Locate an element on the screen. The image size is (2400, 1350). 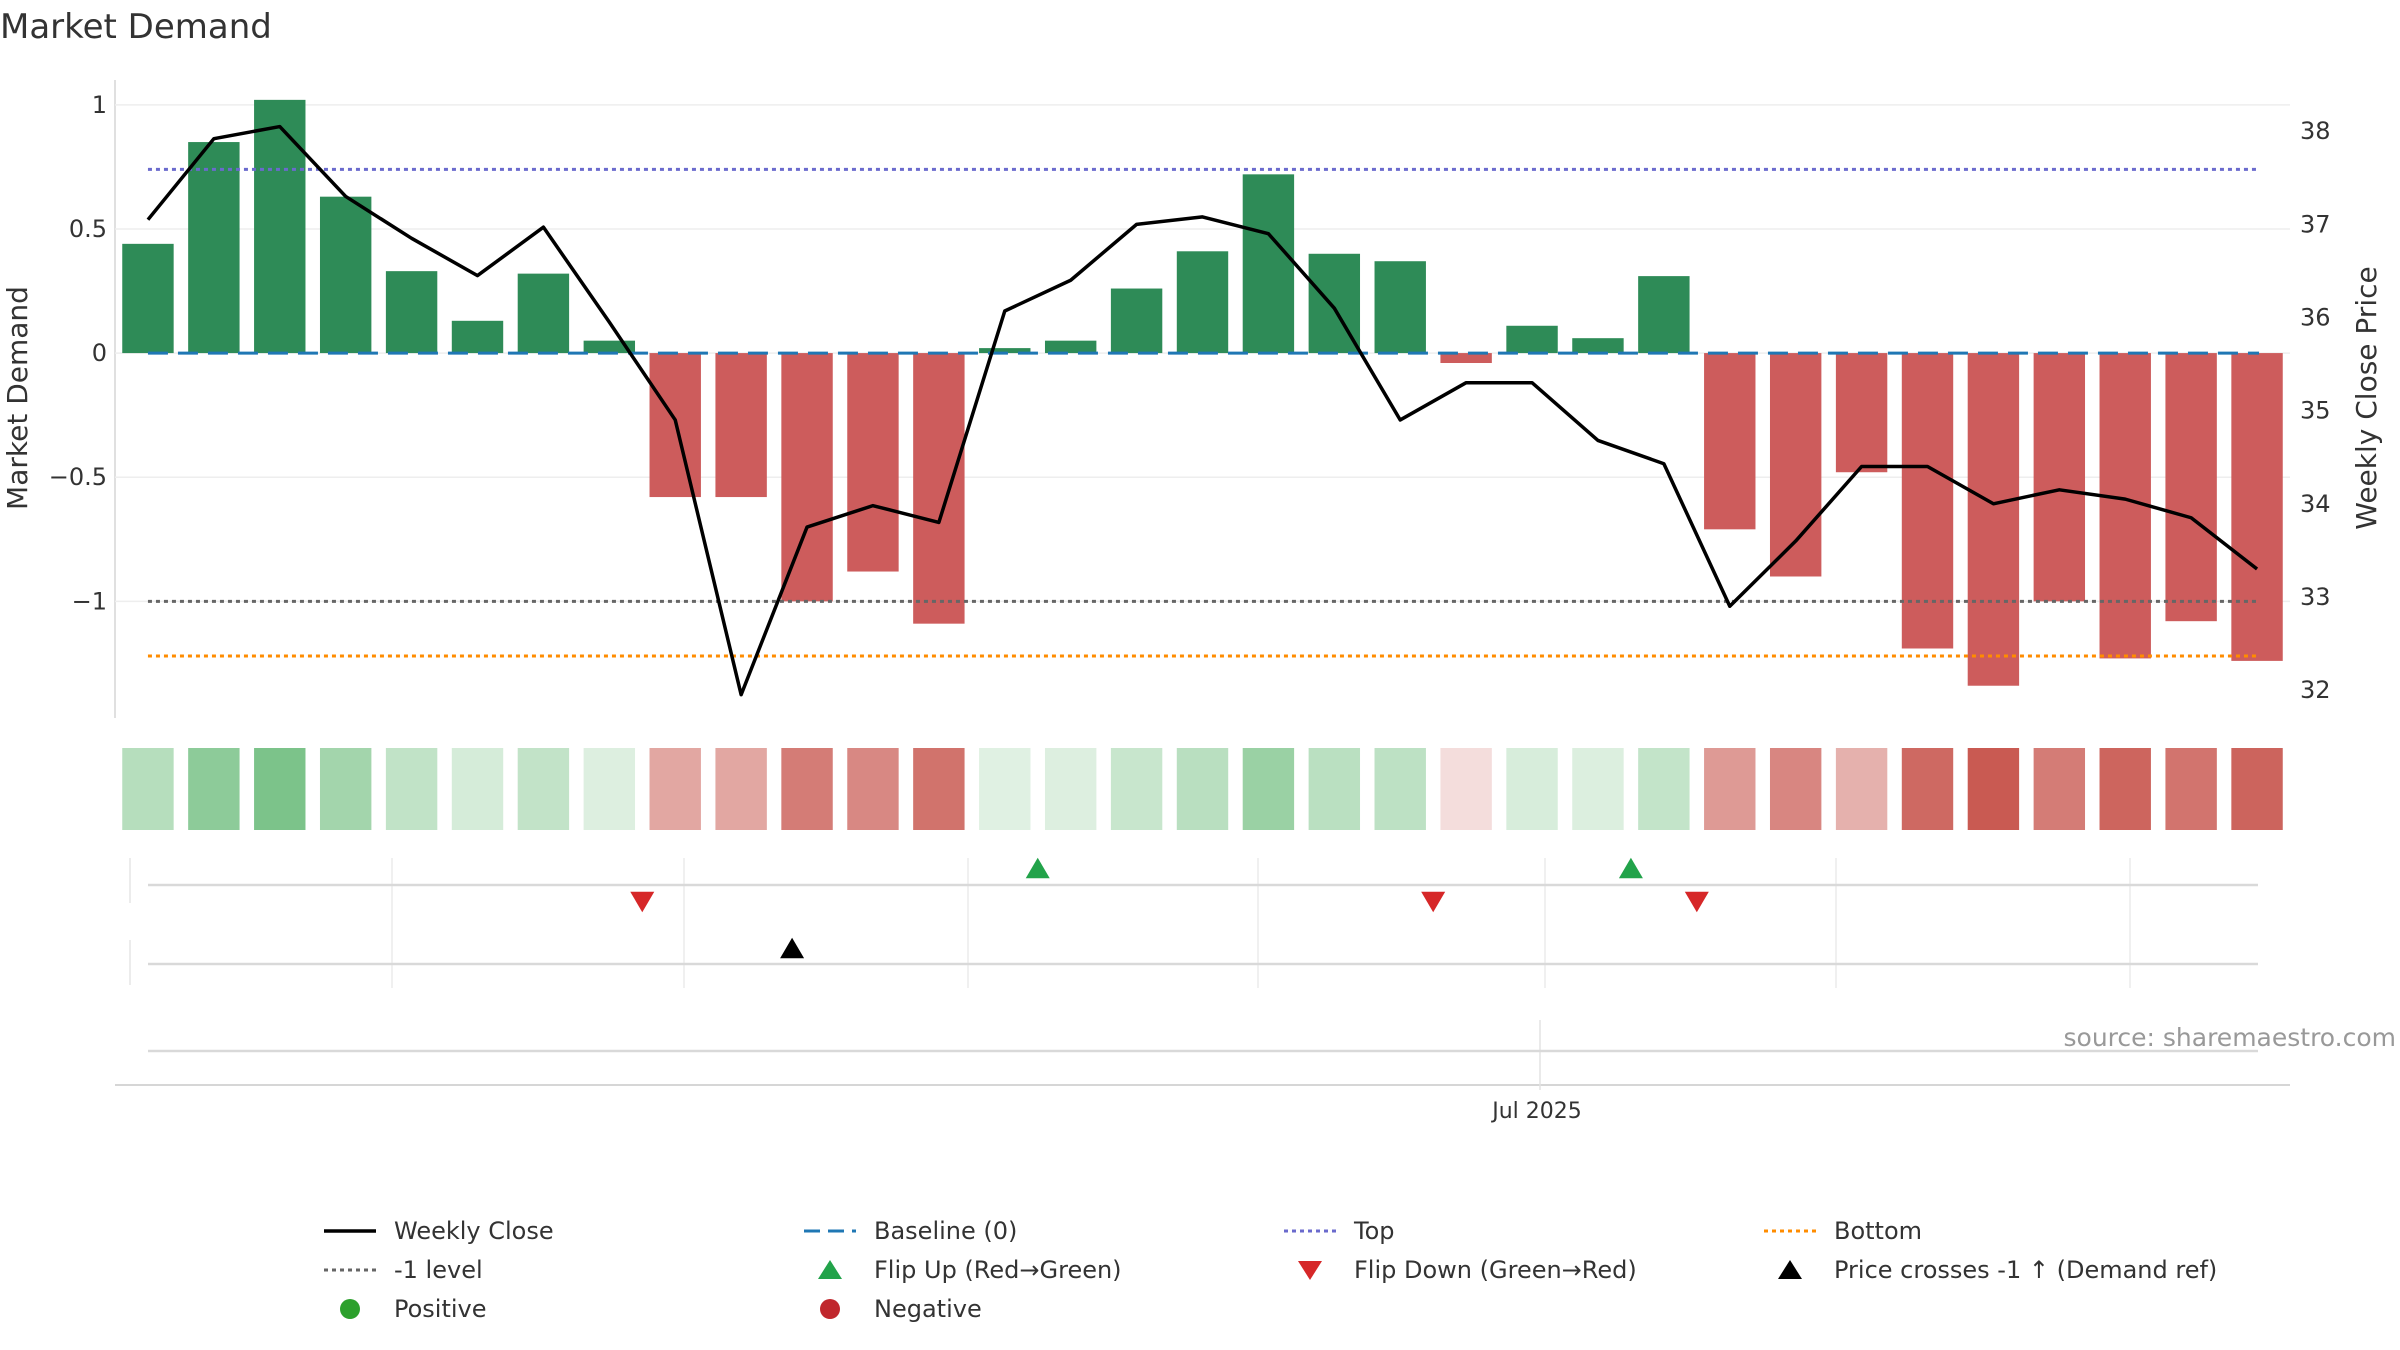
y-tick-label: −1 is located at coordinates (89, 601).